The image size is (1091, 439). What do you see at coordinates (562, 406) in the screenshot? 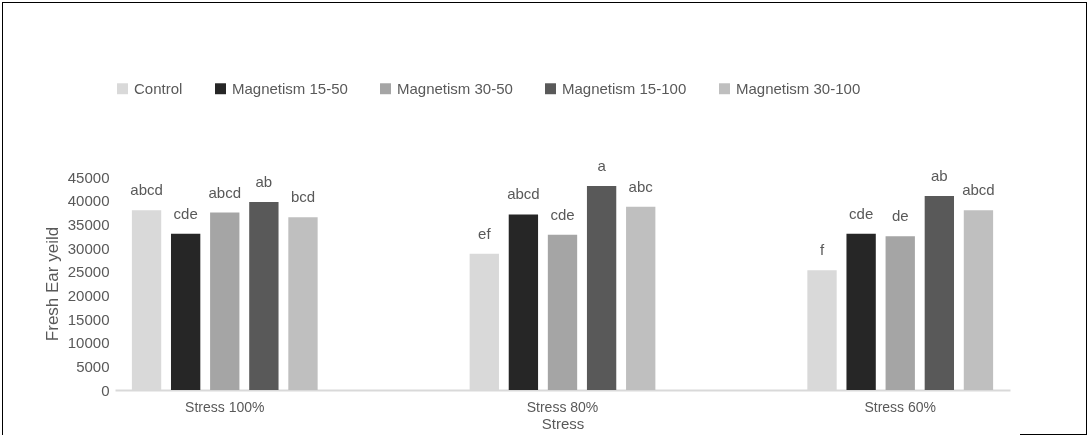
I see `x-tick-label: Stress 80%` at bounding box center [562, 406].